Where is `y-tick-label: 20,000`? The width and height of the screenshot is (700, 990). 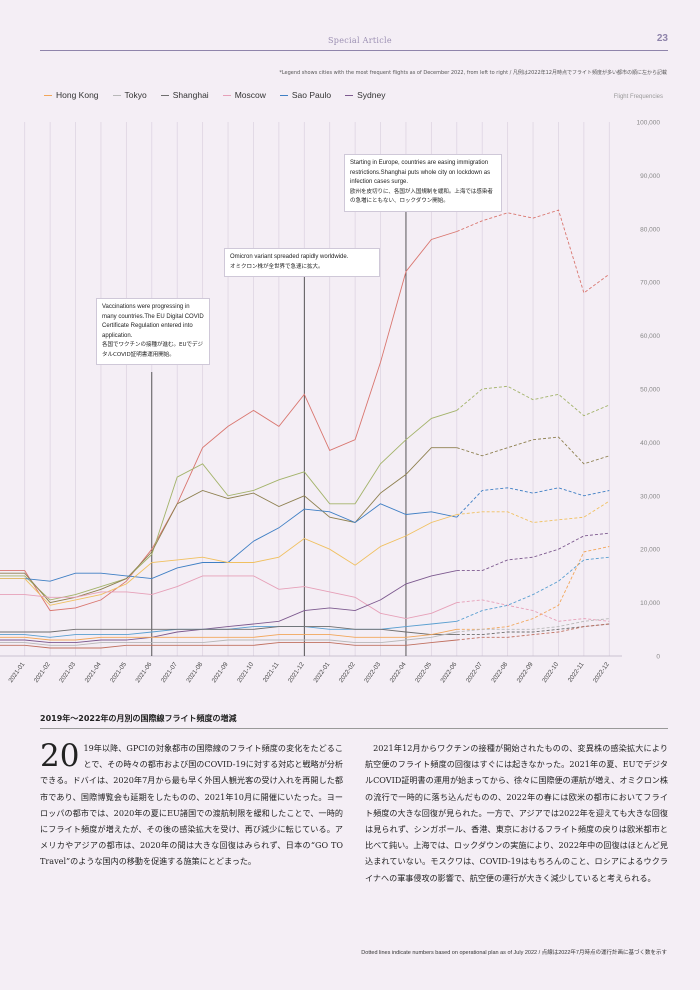 y-tick-label: 20,000 is located at coordinates (650, 550).